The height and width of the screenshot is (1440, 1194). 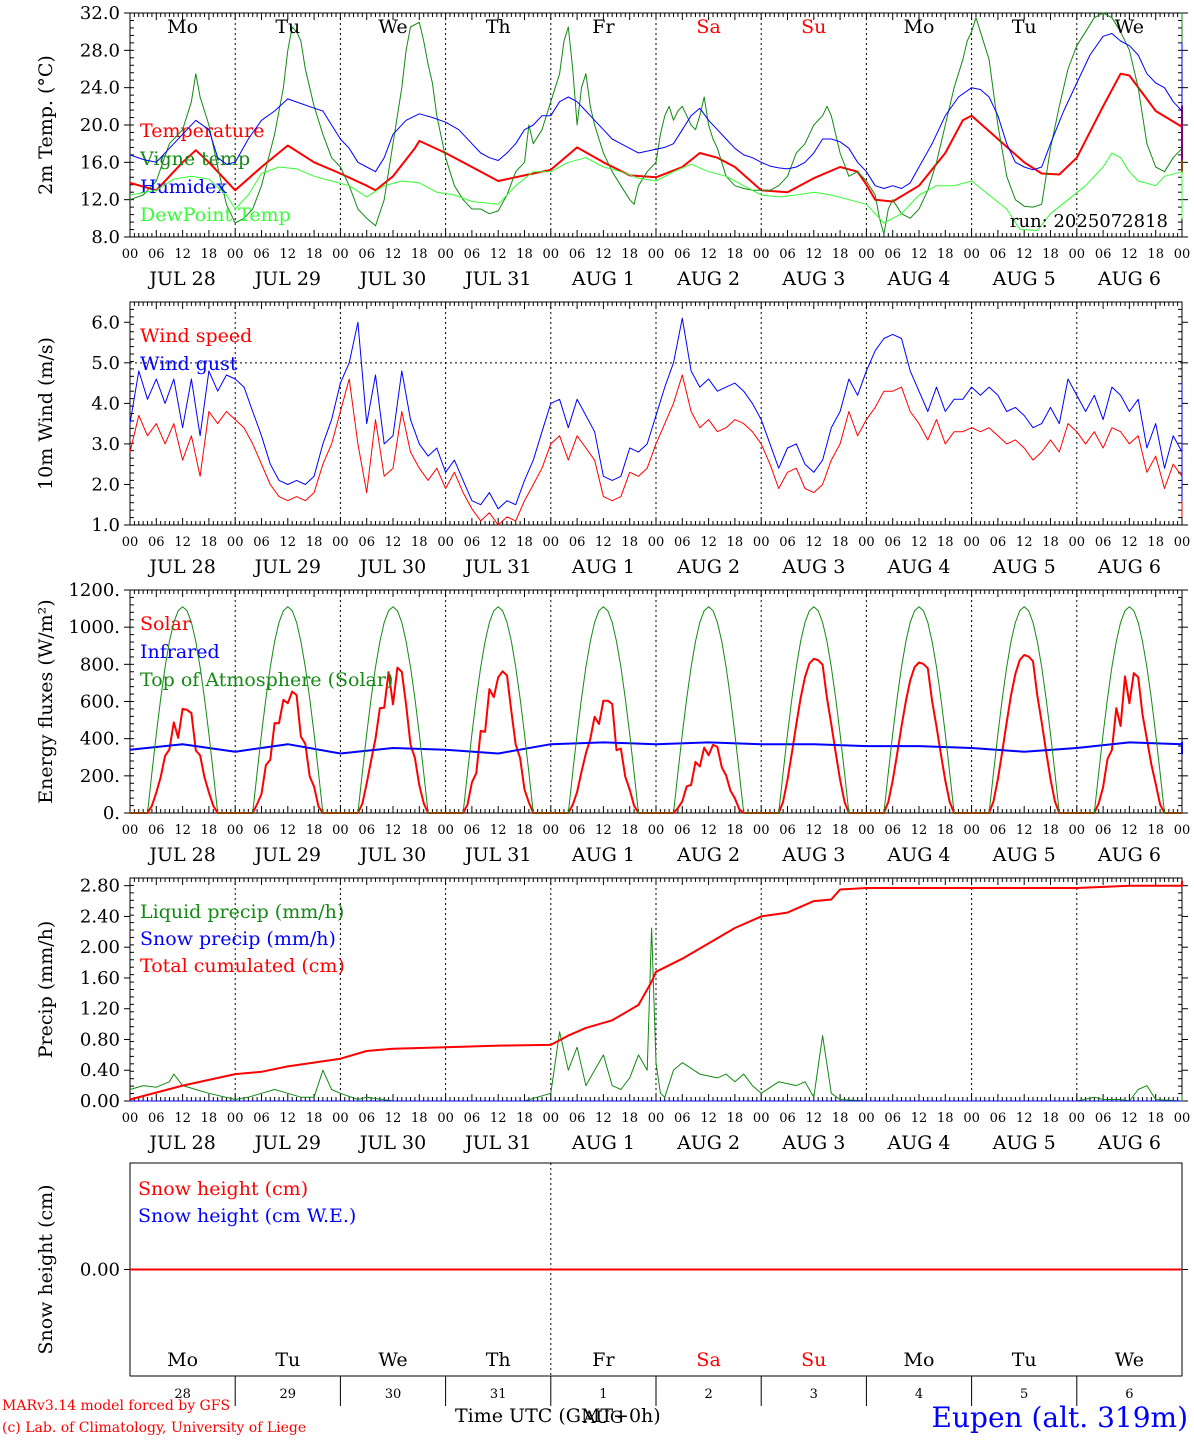 What do you see at coordinates (656, 191) in the screenshot?
I see `series-line-dewpoint-temp` at bounding box center [656, 191].